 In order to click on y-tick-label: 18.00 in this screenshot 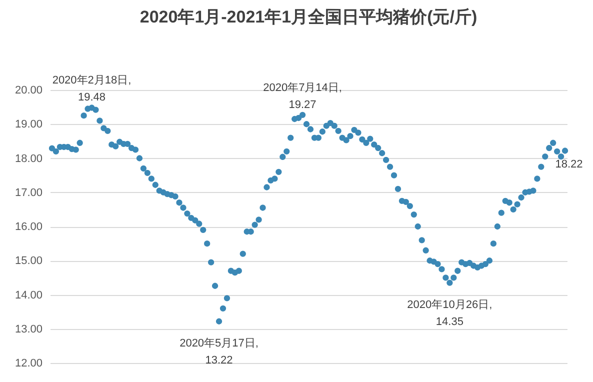, I will do `click(28, 158)`.